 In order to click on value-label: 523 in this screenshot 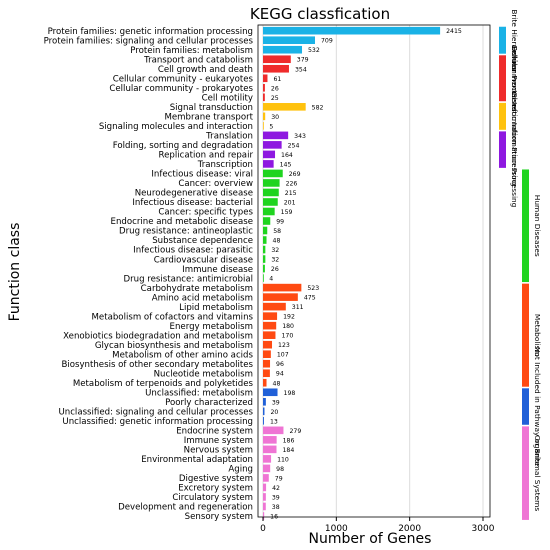, I will do `click(313, 288)`.